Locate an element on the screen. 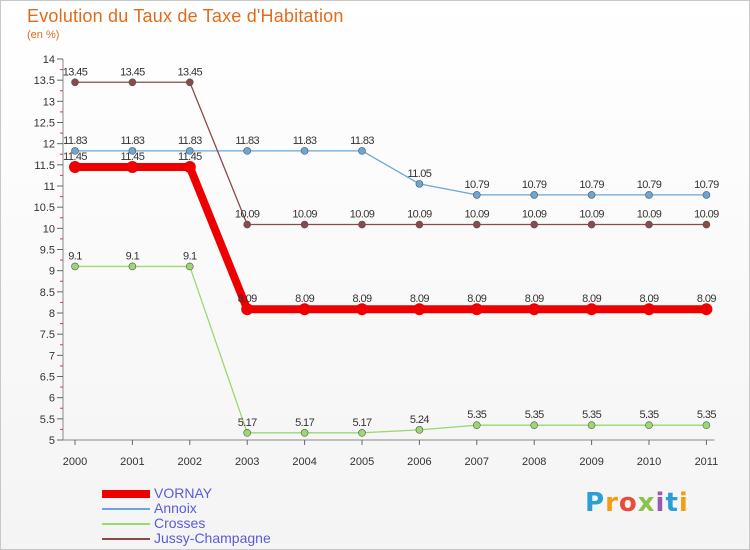  x-tick-label: 2002 is located at coordinates (190, 462).